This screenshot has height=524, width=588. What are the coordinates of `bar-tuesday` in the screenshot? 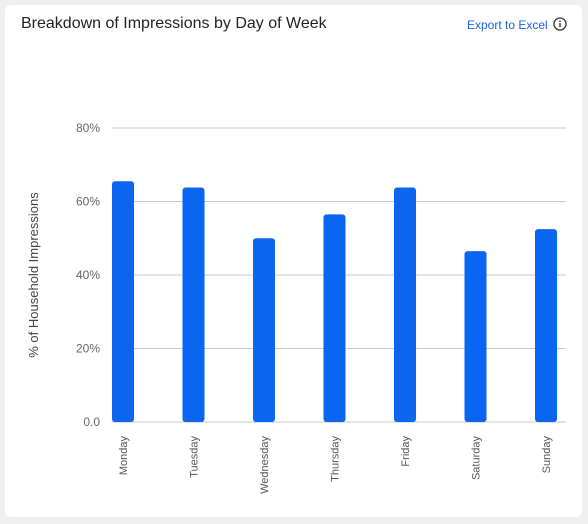 It's located at (193, 304).